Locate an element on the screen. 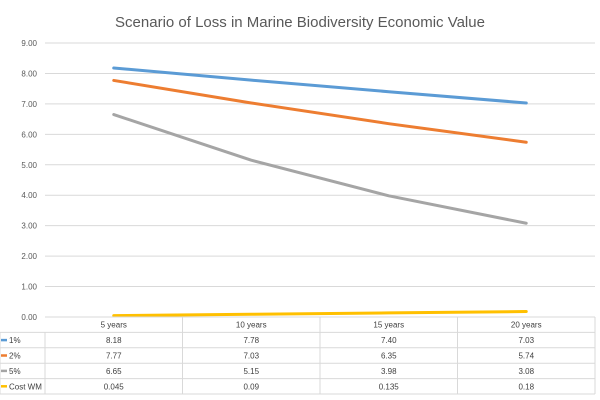 This screenshot has height=400, width=600. data-table-cell: 3.08 is located at coordinates (526, 371).